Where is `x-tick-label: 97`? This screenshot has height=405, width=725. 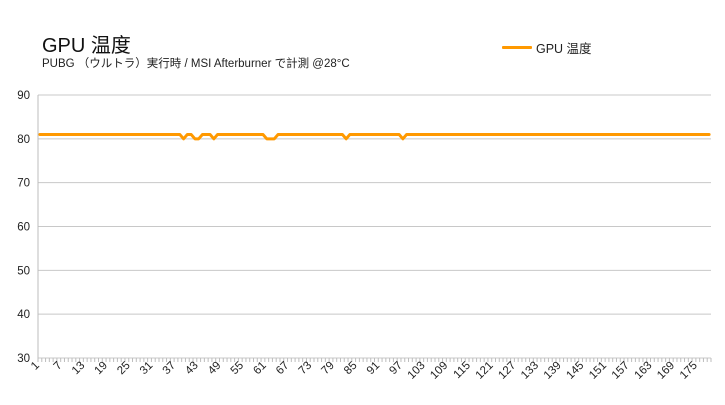
x-tick-label: 97 is located at coordinates (396, 369).